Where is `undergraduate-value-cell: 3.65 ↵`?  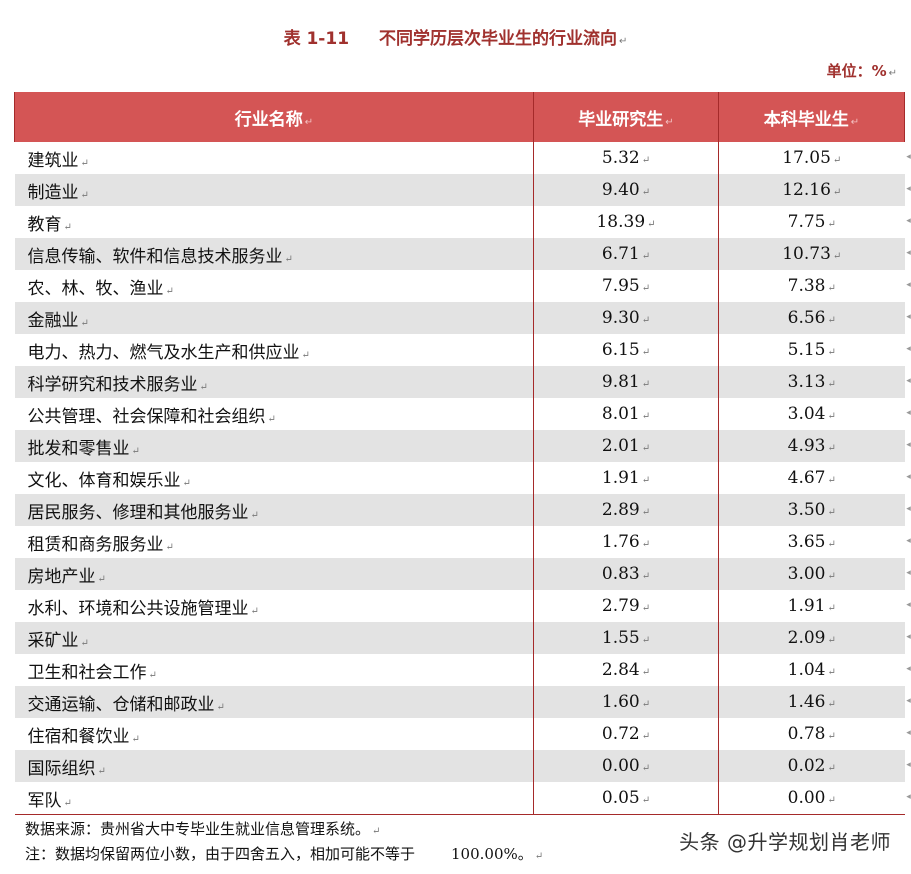
undergraduate-value-cell: 3.65 ↵ is located at coordinates (811, 542).